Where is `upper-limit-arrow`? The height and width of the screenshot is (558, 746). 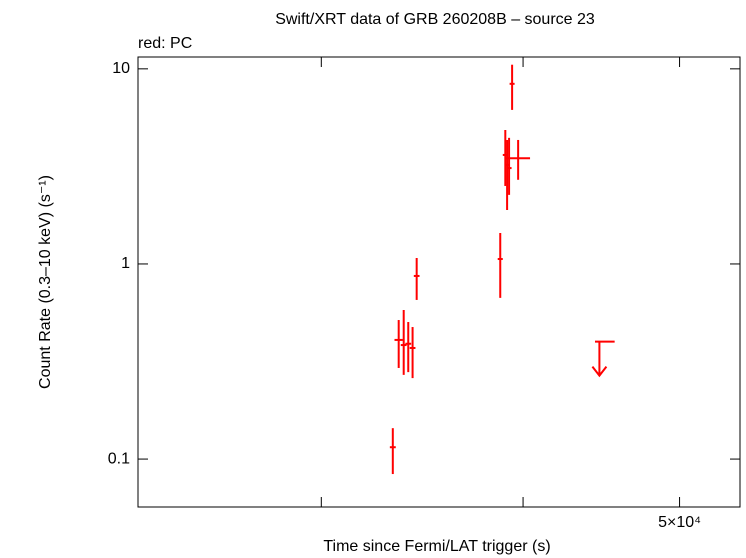
upper-limit-arrow is located at coordinates (599, 359).